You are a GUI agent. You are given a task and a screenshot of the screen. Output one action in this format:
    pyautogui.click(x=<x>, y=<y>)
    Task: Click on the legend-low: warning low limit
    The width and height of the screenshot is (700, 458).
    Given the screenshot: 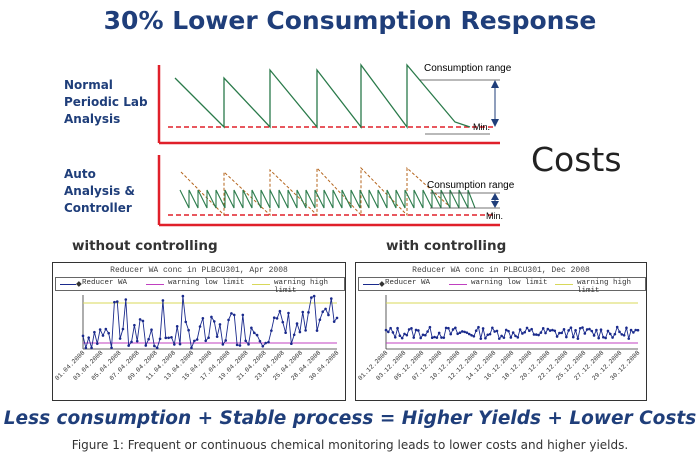 What is the action you would take?
    pyautogui.click(x=509, y=283)
    